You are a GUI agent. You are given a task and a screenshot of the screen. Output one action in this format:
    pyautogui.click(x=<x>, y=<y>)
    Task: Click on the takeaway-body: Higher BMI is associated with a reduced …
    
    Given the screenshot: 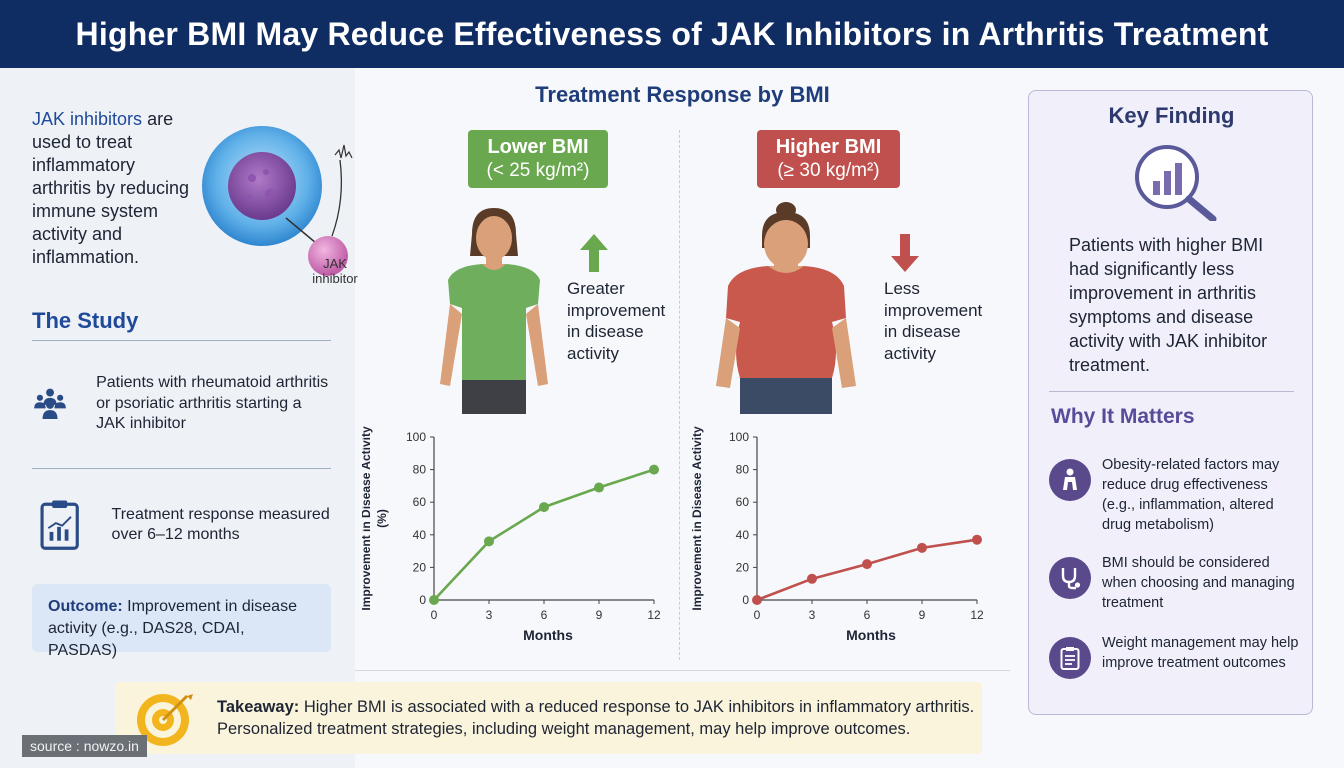 What is the action you would take?
    pyautogui.click(x=596, y=718)
    